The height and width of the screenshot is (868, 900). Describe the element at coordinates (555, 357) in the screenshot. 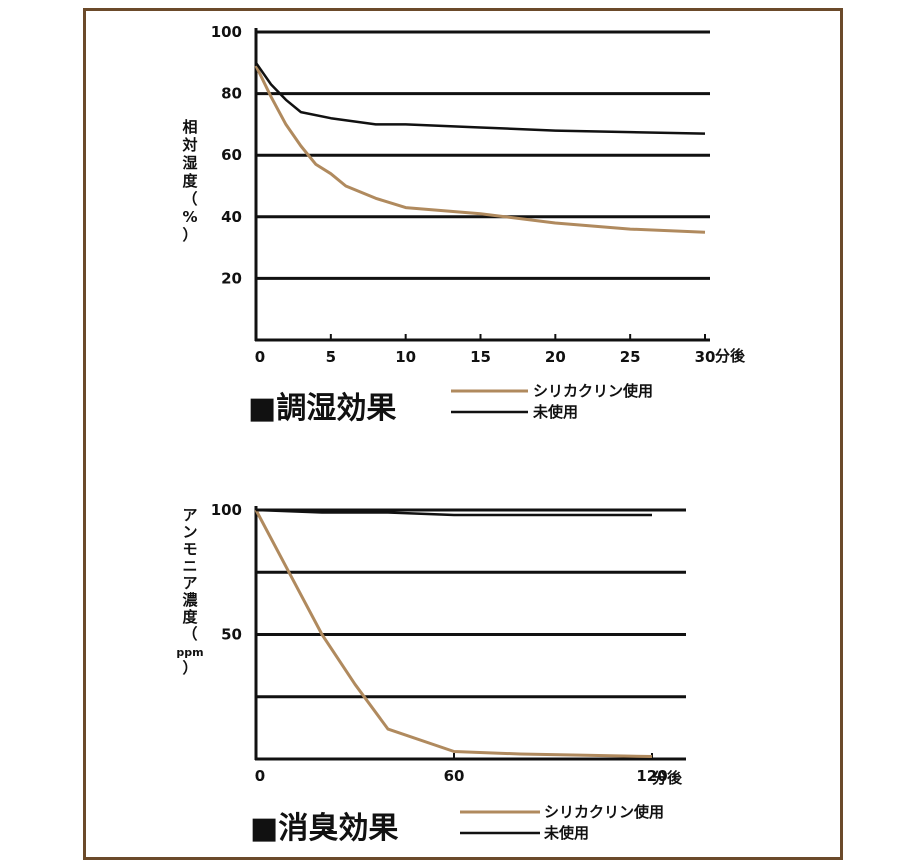

I see `x-tick-label: 20` at that location.